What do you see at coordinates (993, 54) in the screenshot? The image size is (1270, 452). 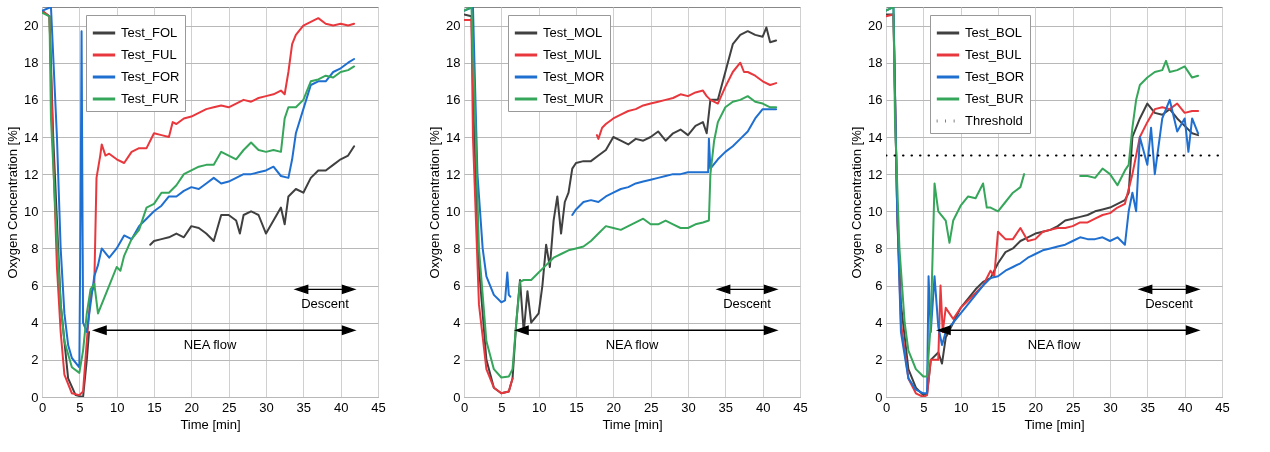 I see `legend-label: Test_BUL` at bounding box center [993, 54].